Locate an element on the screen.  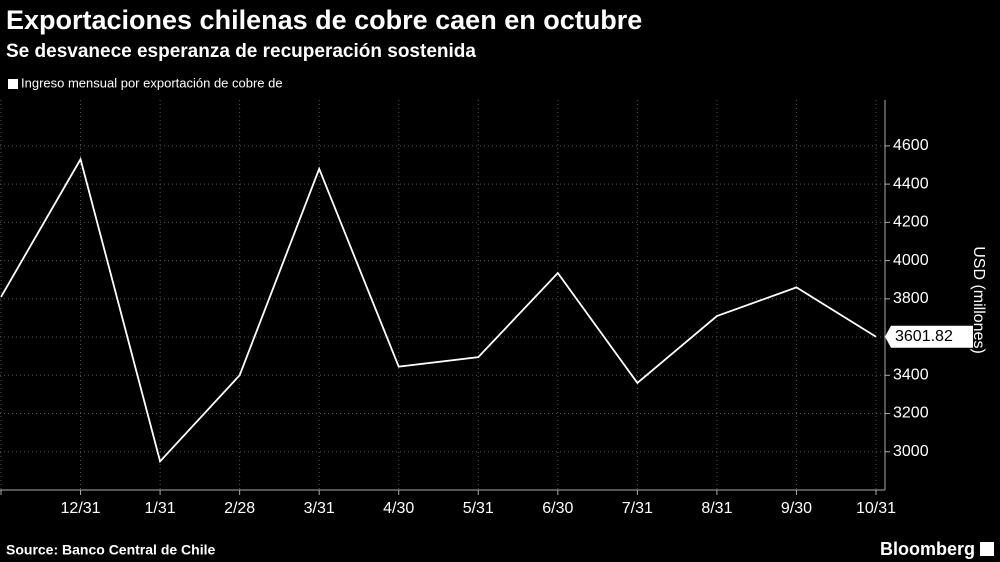
y-tick-label: 3200 is located at coordinates (911, 413).